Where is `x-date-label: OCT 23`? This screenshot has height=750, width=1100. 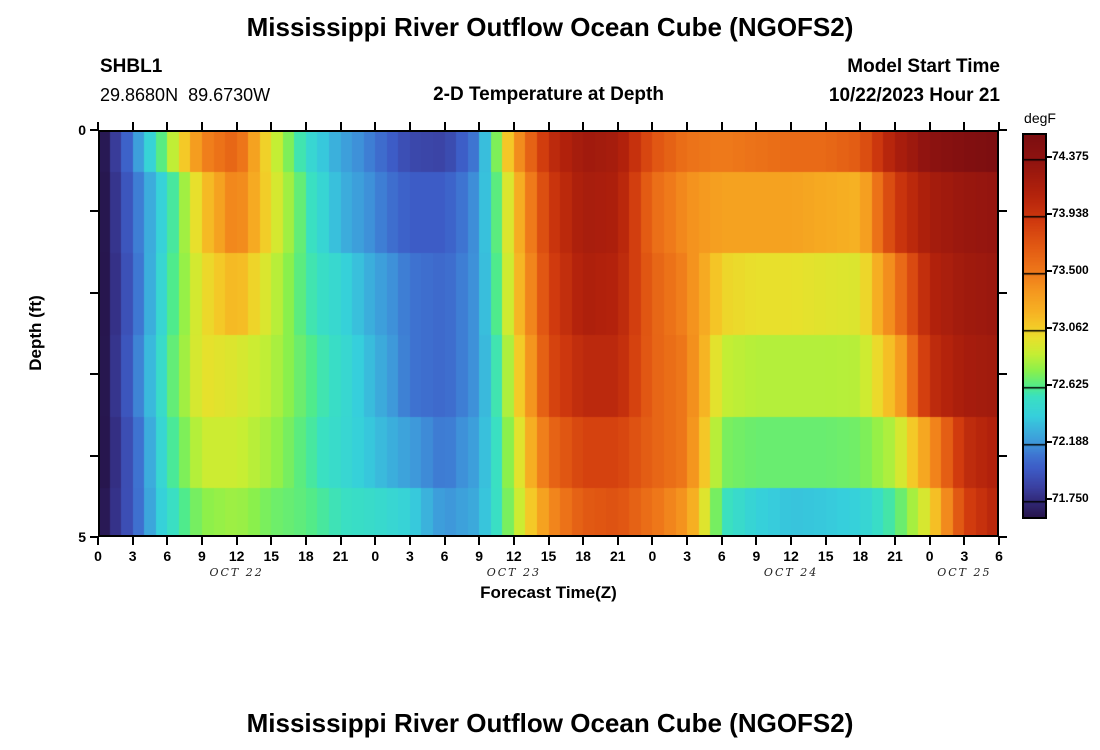
x-date-label: OCT 23 is located at coordinates (513, 572).